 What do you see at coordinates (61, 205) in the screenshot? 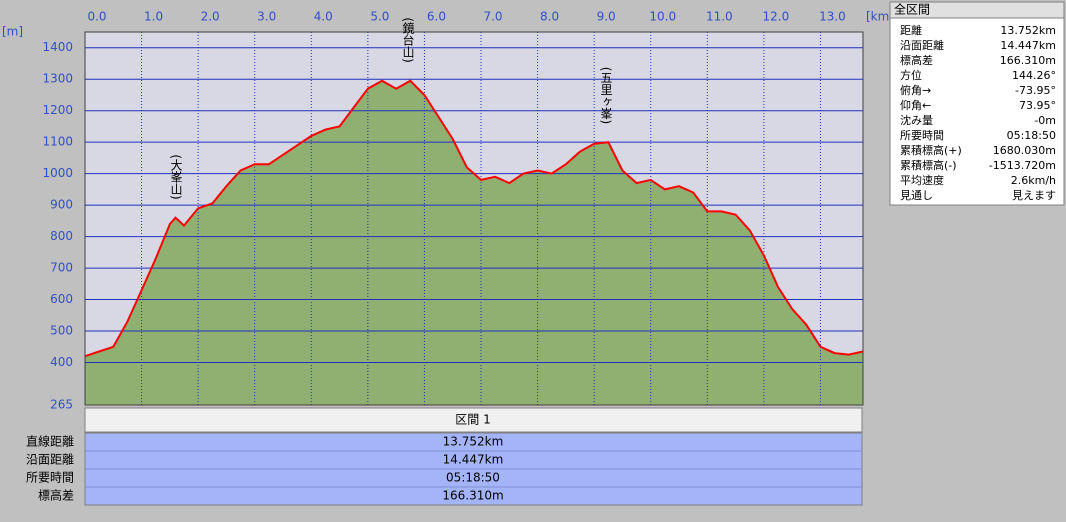
I see `y-tick-label: 900` at bounding box center [61, 205].